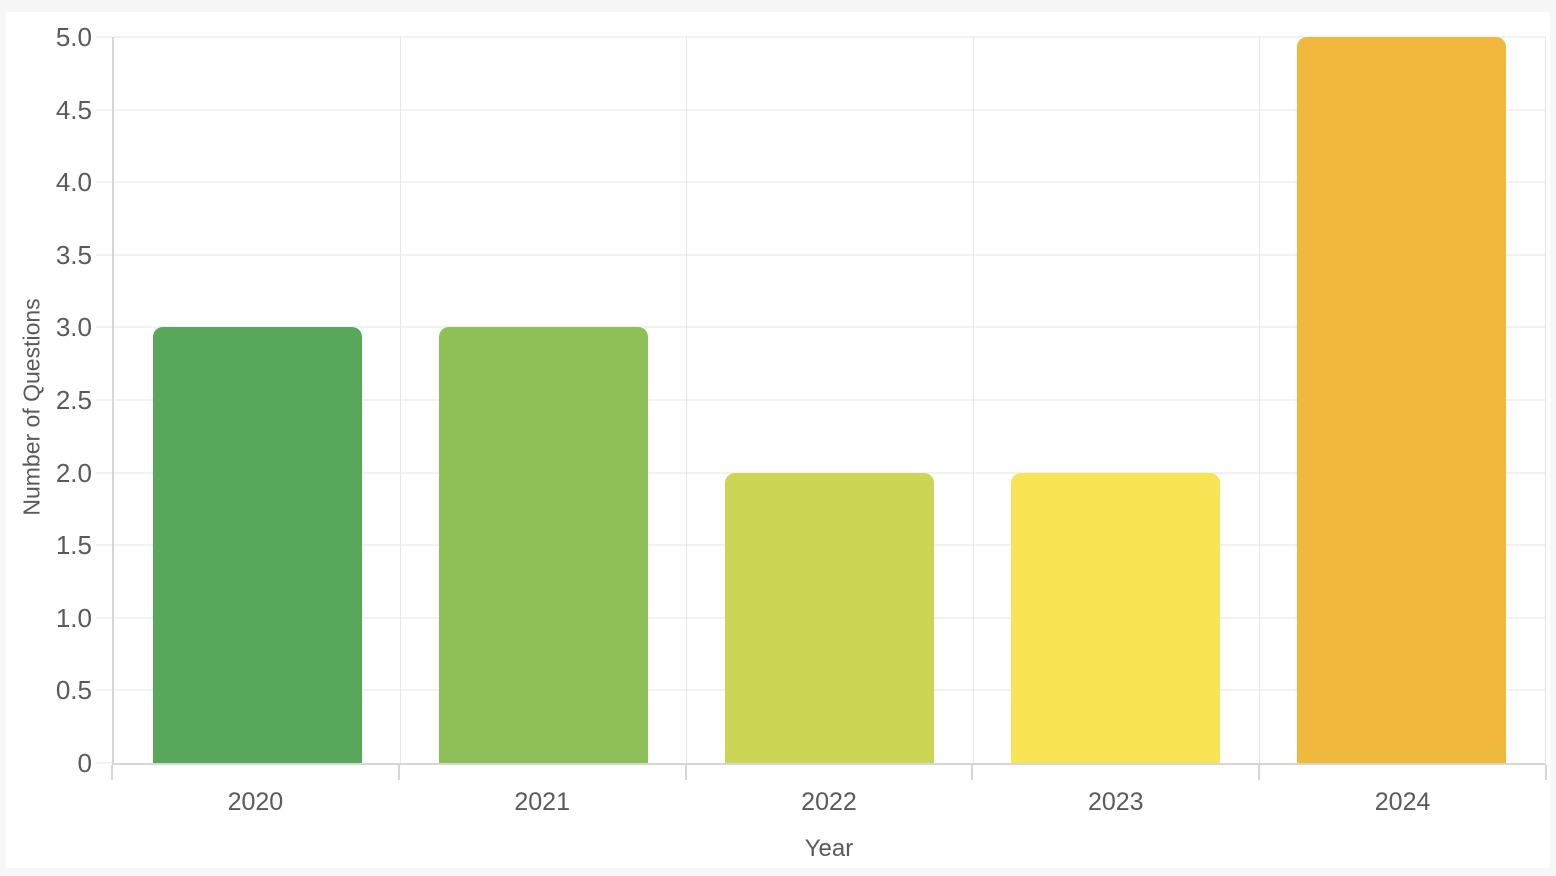  What do you see at coordinates (49, 400) in the screenshot?
I see `y-axis-tick-labels: 0 0.5 1.0 1.5 2.0 2.5 3.0 3.5 4.0 4.5 5.0` at bounding box center [49, 400].